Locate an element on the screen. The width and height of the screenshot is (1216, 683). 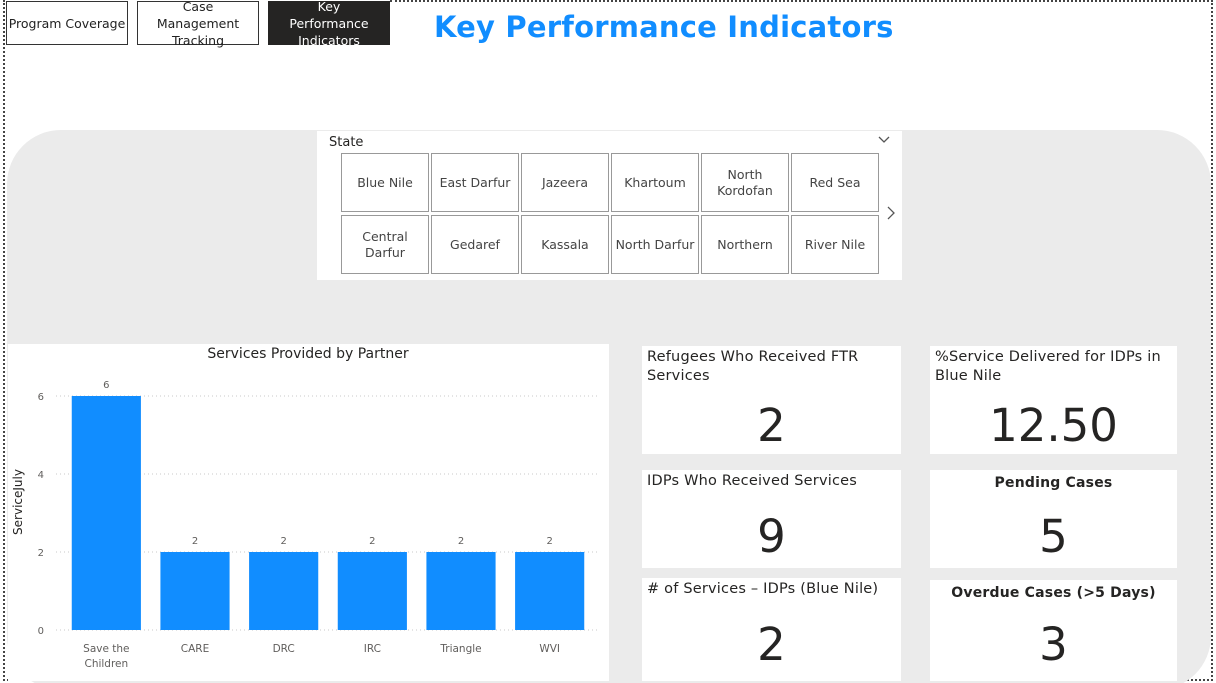
chart-x-tick-label: DRC is located at coordinates (284, 649).